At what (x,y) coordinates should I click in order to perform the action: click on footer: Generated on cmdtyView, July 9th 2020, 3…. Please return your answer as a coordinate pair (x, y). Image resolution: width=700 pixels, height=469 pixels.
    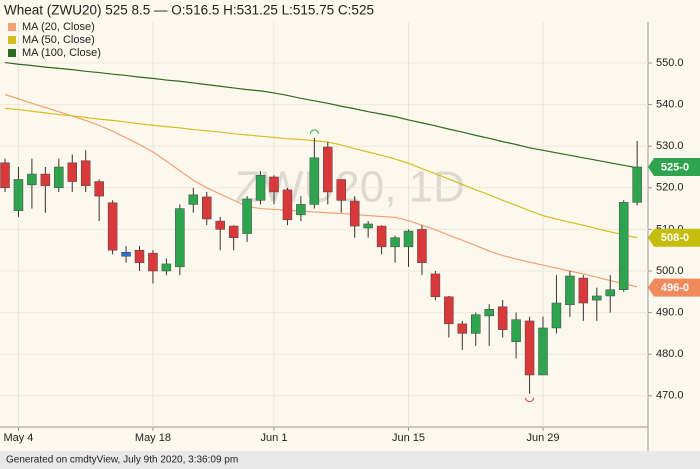
    Looking at the image, I should click on (122, 460).